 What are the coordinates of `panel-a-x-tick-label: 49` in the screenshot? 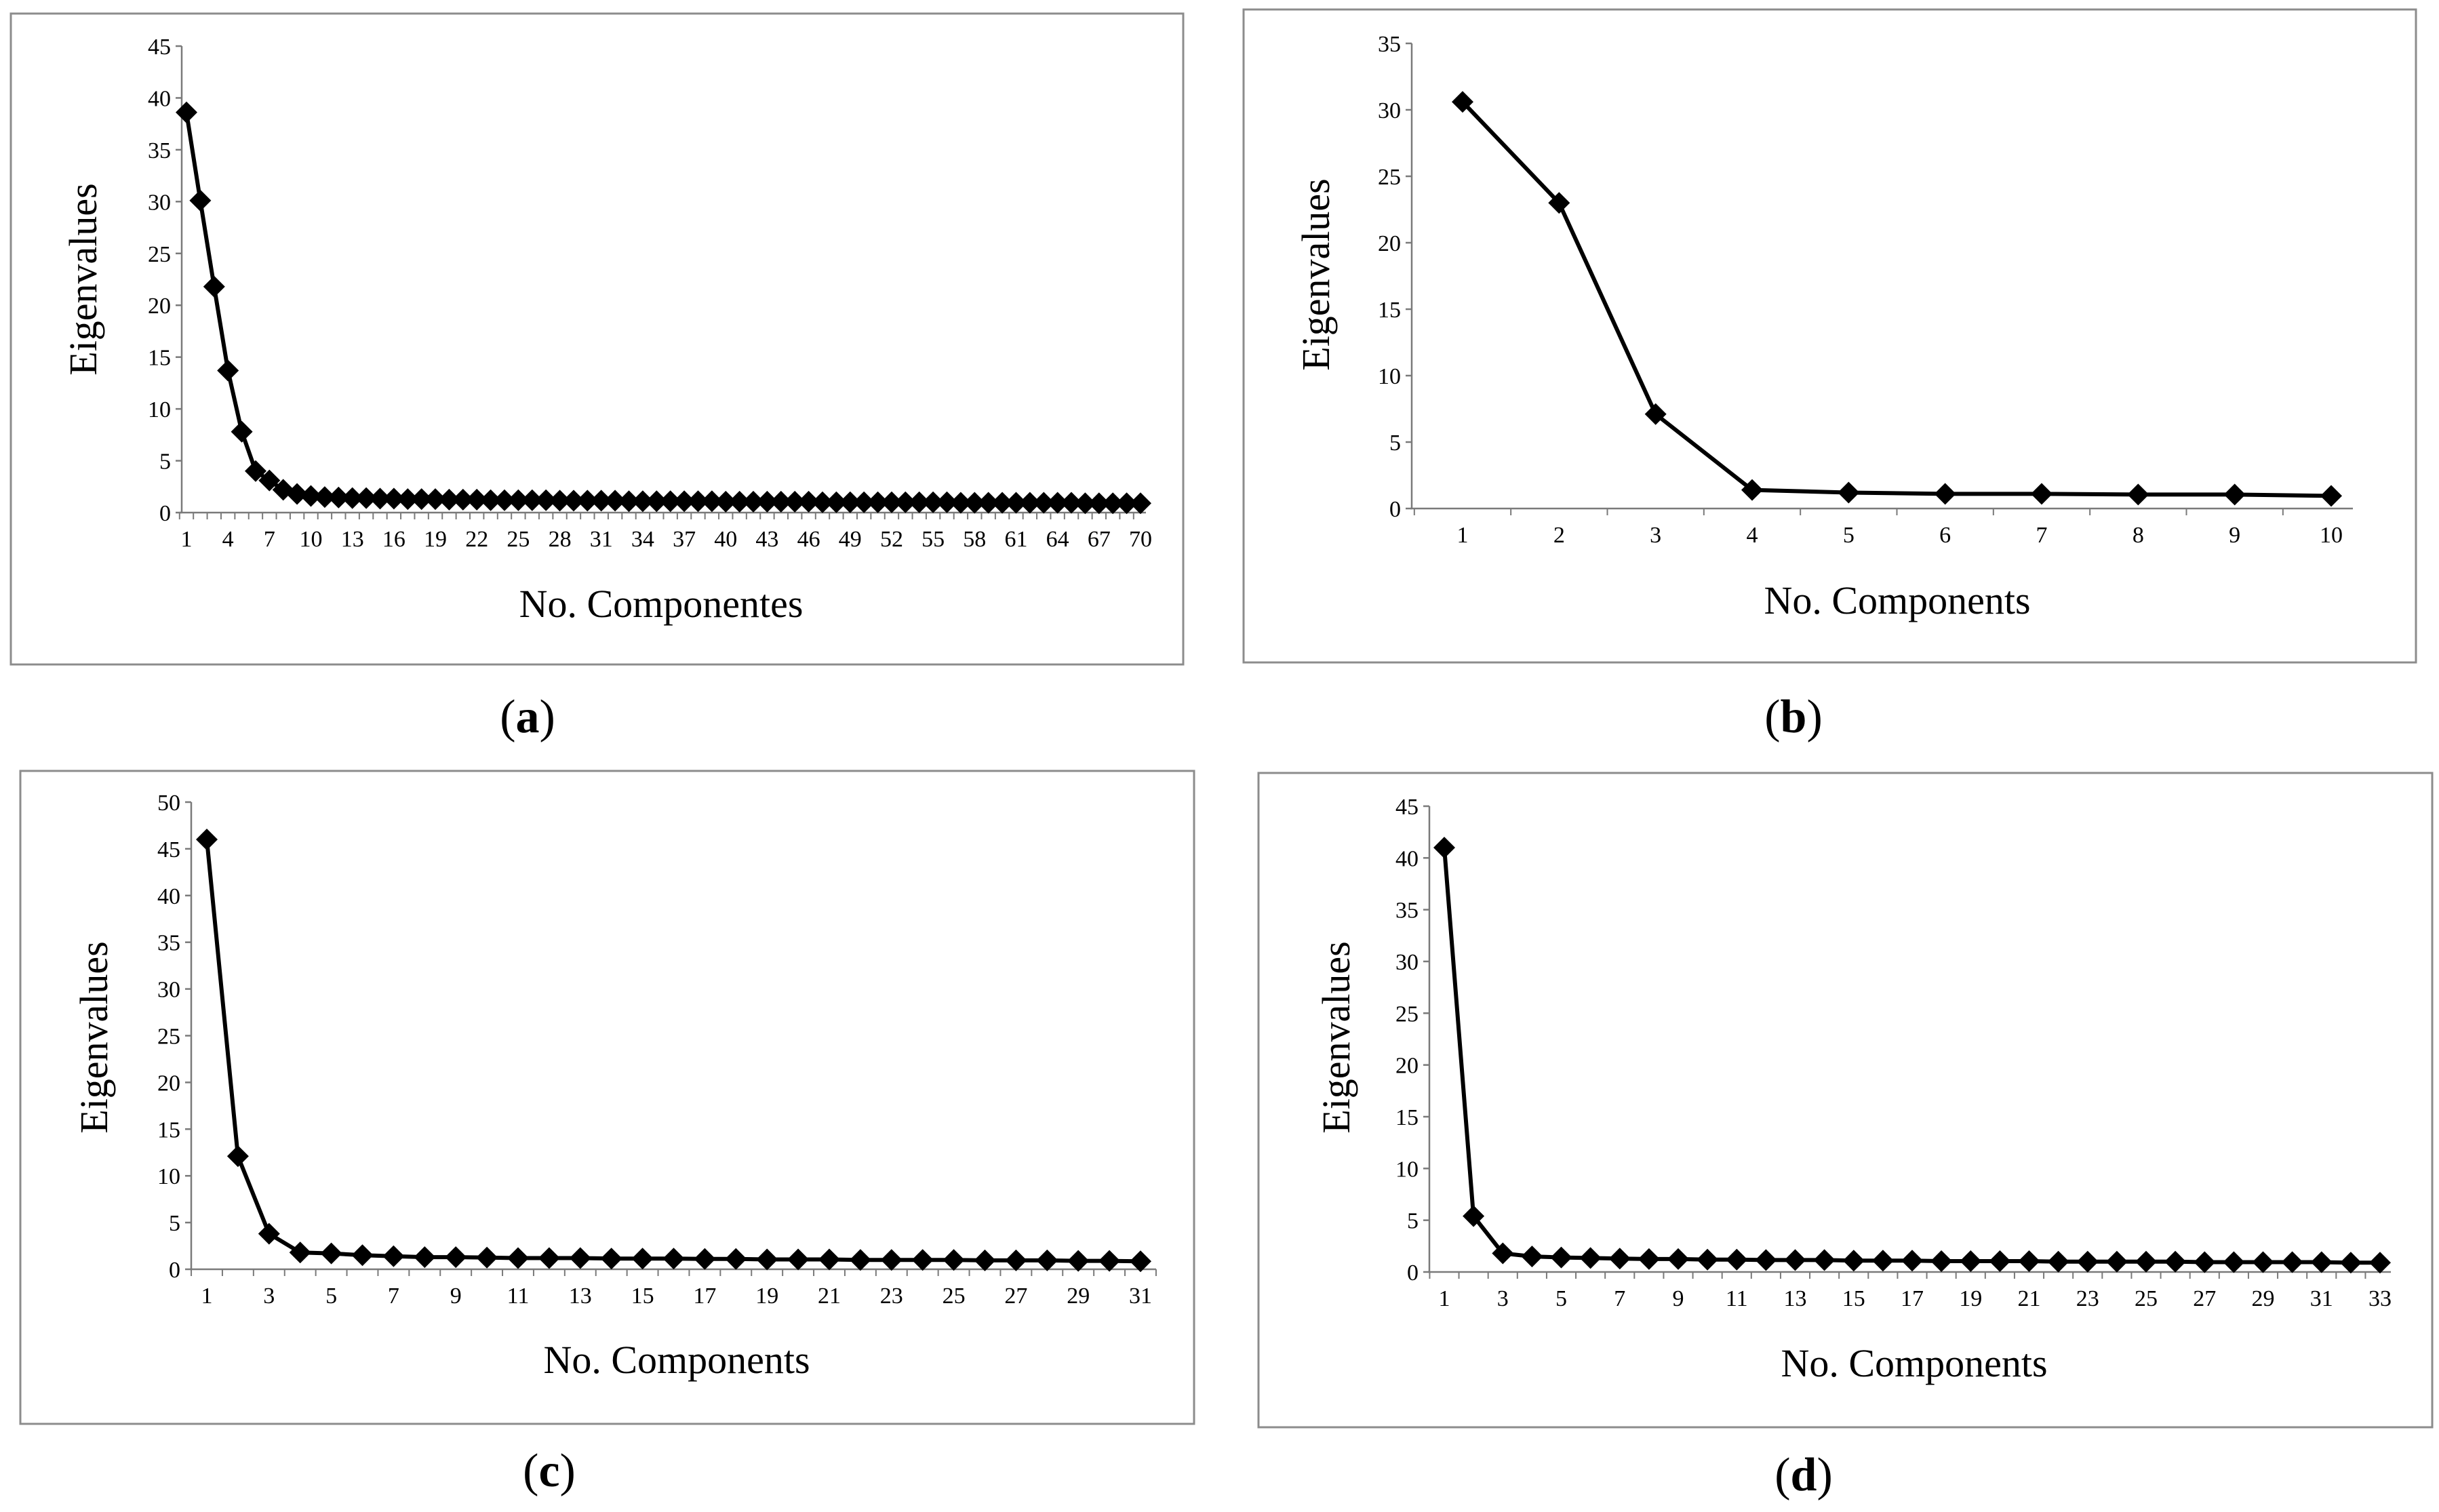 It's located at (850, 540).